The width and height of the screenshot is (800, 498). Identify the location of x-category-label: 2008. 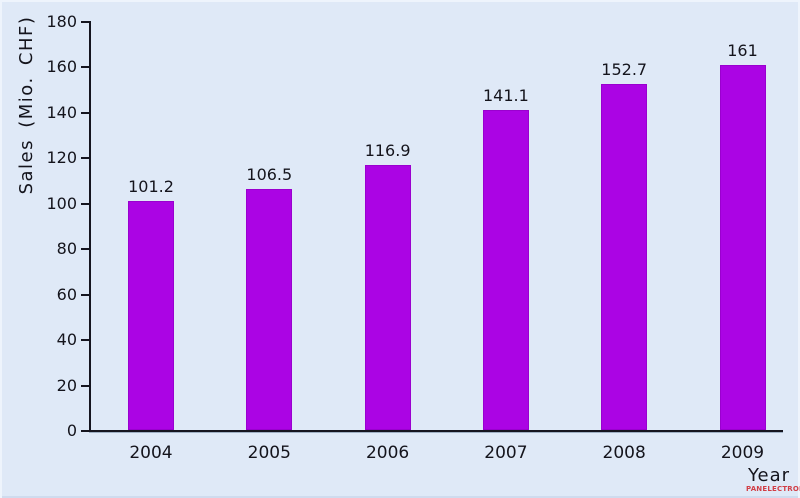
(624, 453).